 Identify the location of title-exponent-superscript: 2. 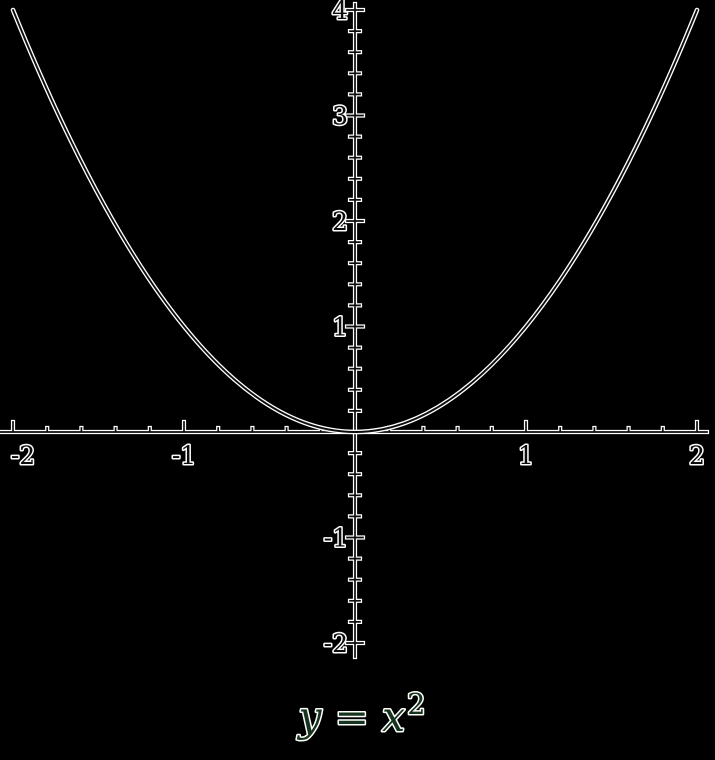
(416, 704).